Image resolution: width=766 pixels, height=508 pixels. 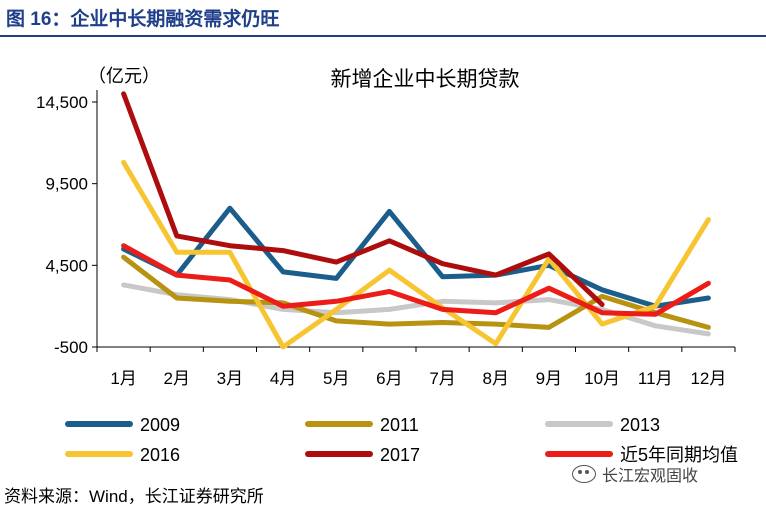 What do you see at coordinates (584, 474) in the screenshot?
I see `wechat-icon` at bounding box center [584, 474].